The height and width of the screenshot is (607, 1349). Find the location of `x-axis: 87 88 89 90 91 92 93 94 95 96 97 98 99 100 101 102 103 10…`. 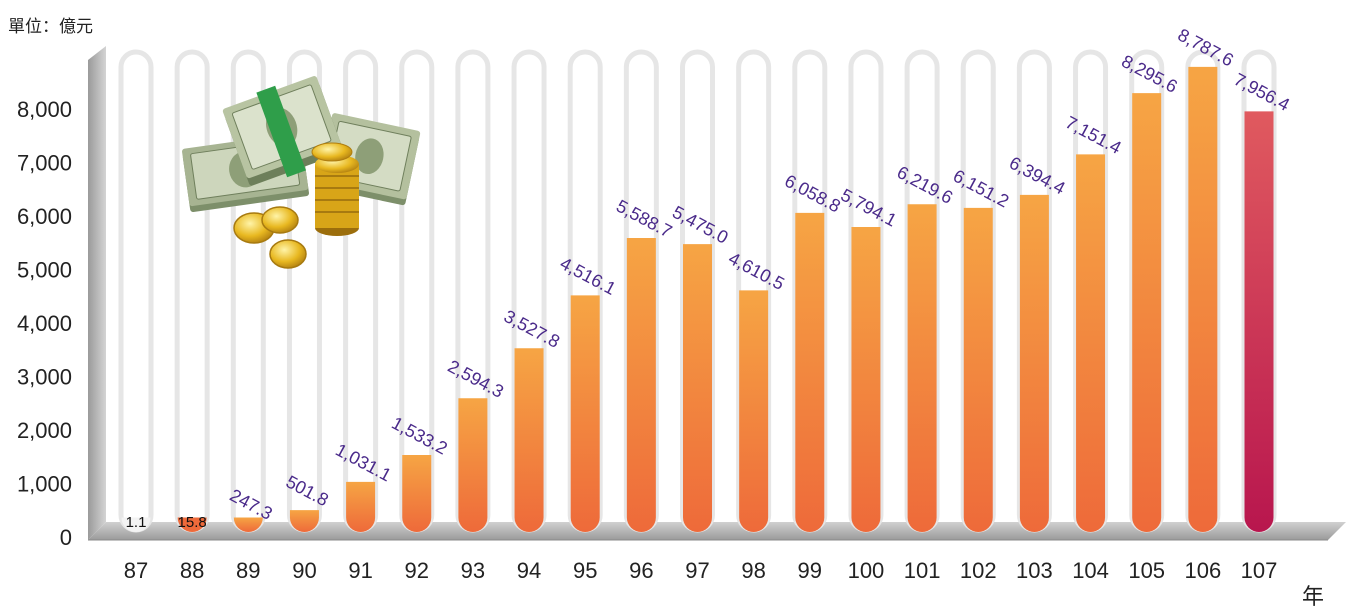

x-axis: 87 88 89 90 91 92 93 94 95 96 97 98 99 100 101 102 103 10… is located at coordinates (701, 570).